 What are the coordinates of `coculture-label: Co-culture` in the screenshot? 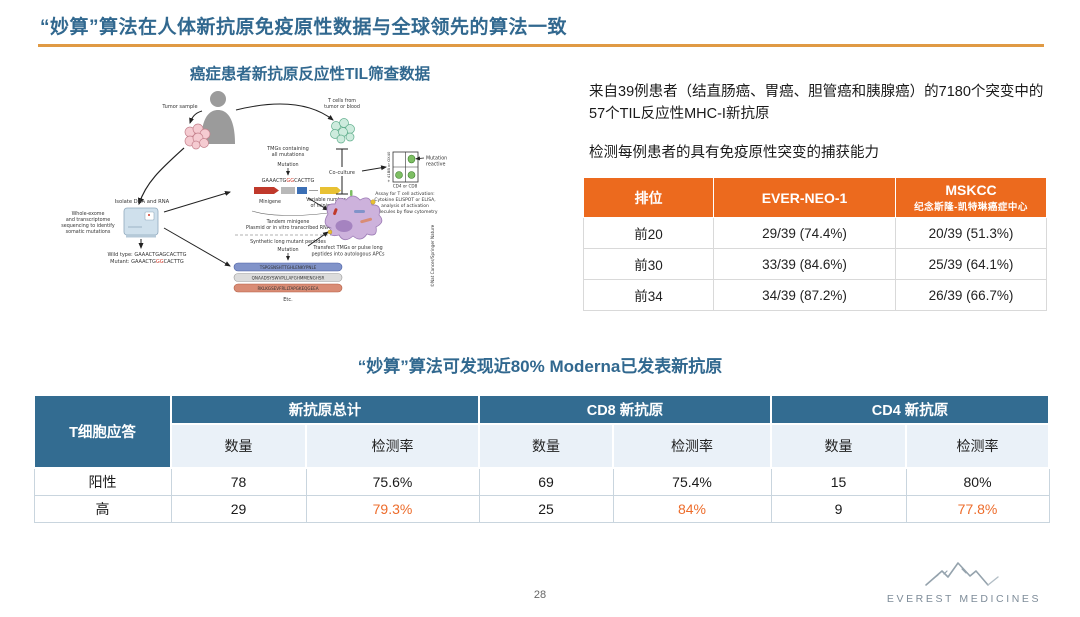 It's located at (342, 173).